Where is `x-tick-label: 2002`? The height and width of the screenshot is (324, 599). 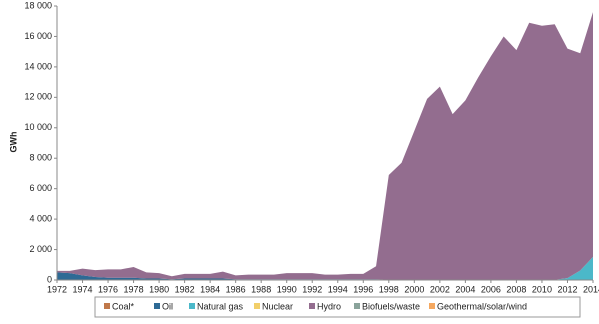
x-tick-label: 2002 is located at coordinates (440, 289).